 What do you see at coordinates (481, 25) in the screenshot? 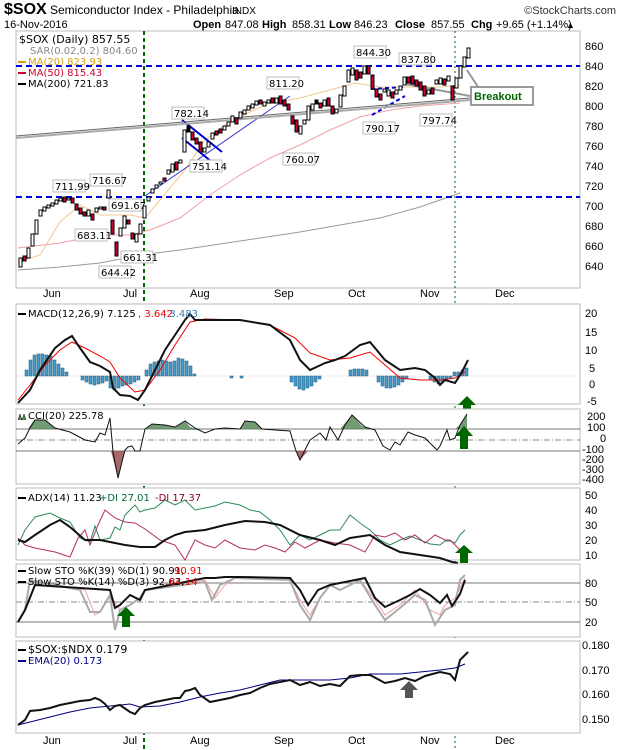
I see `svg-text: Chg` at bounding box center [481, 25].